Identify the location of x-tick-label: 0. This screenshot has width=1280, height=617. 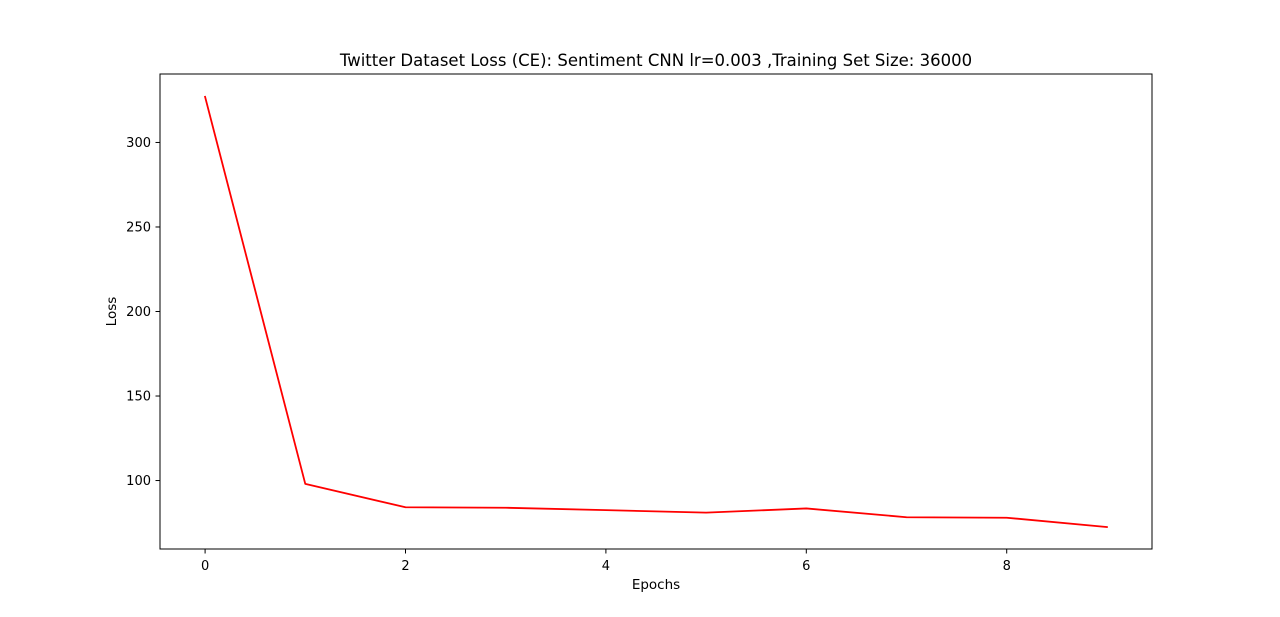
(205, 566).